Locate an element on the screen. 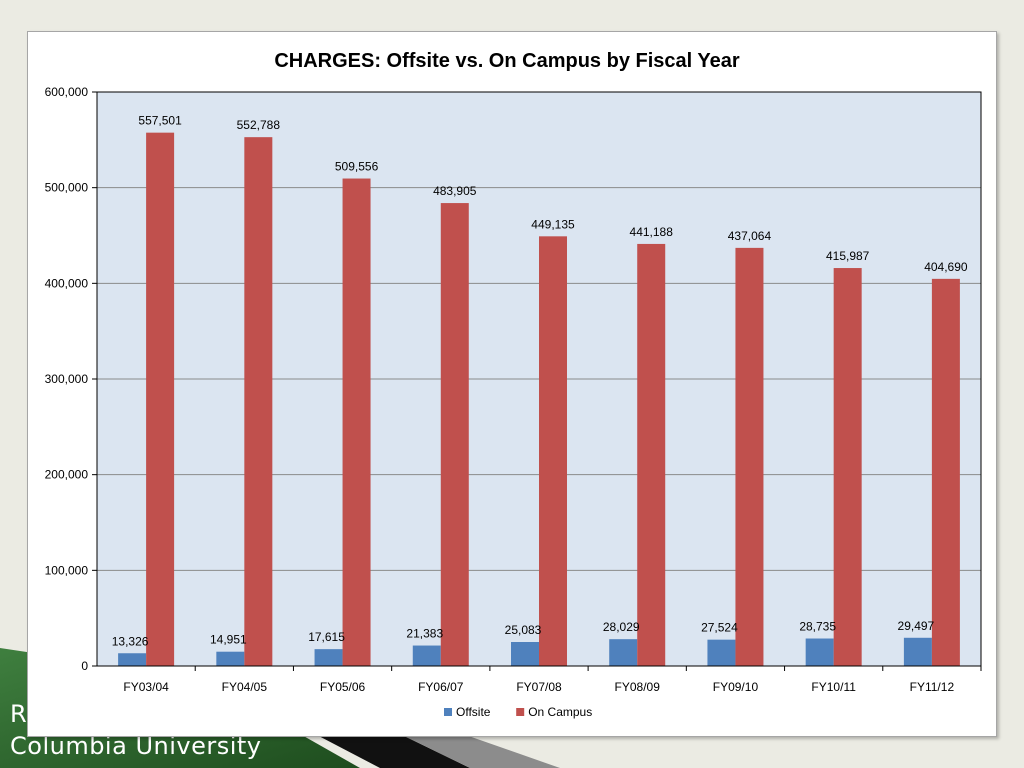  y-tick-label: 100,000 is located at coordinates (67, 570).